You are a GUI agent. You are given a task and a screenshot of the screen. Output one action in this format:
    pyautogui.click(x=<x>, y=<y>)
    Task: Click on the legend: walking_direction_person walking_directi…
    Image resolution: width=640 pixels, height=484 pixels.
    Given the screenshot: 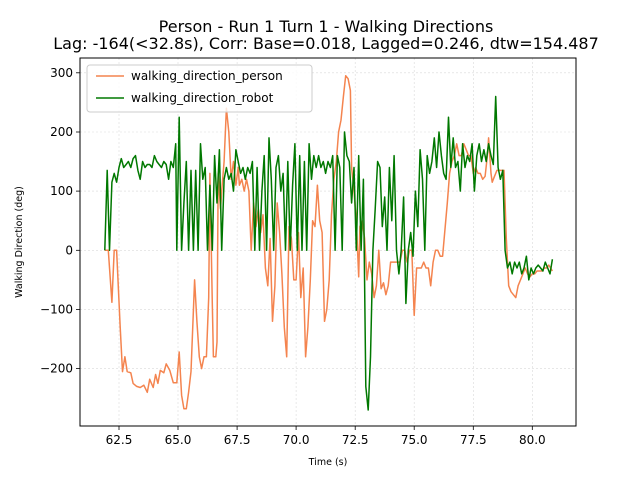 What is the action you would take?
    pyautogui.click(x=199, y=88)
    